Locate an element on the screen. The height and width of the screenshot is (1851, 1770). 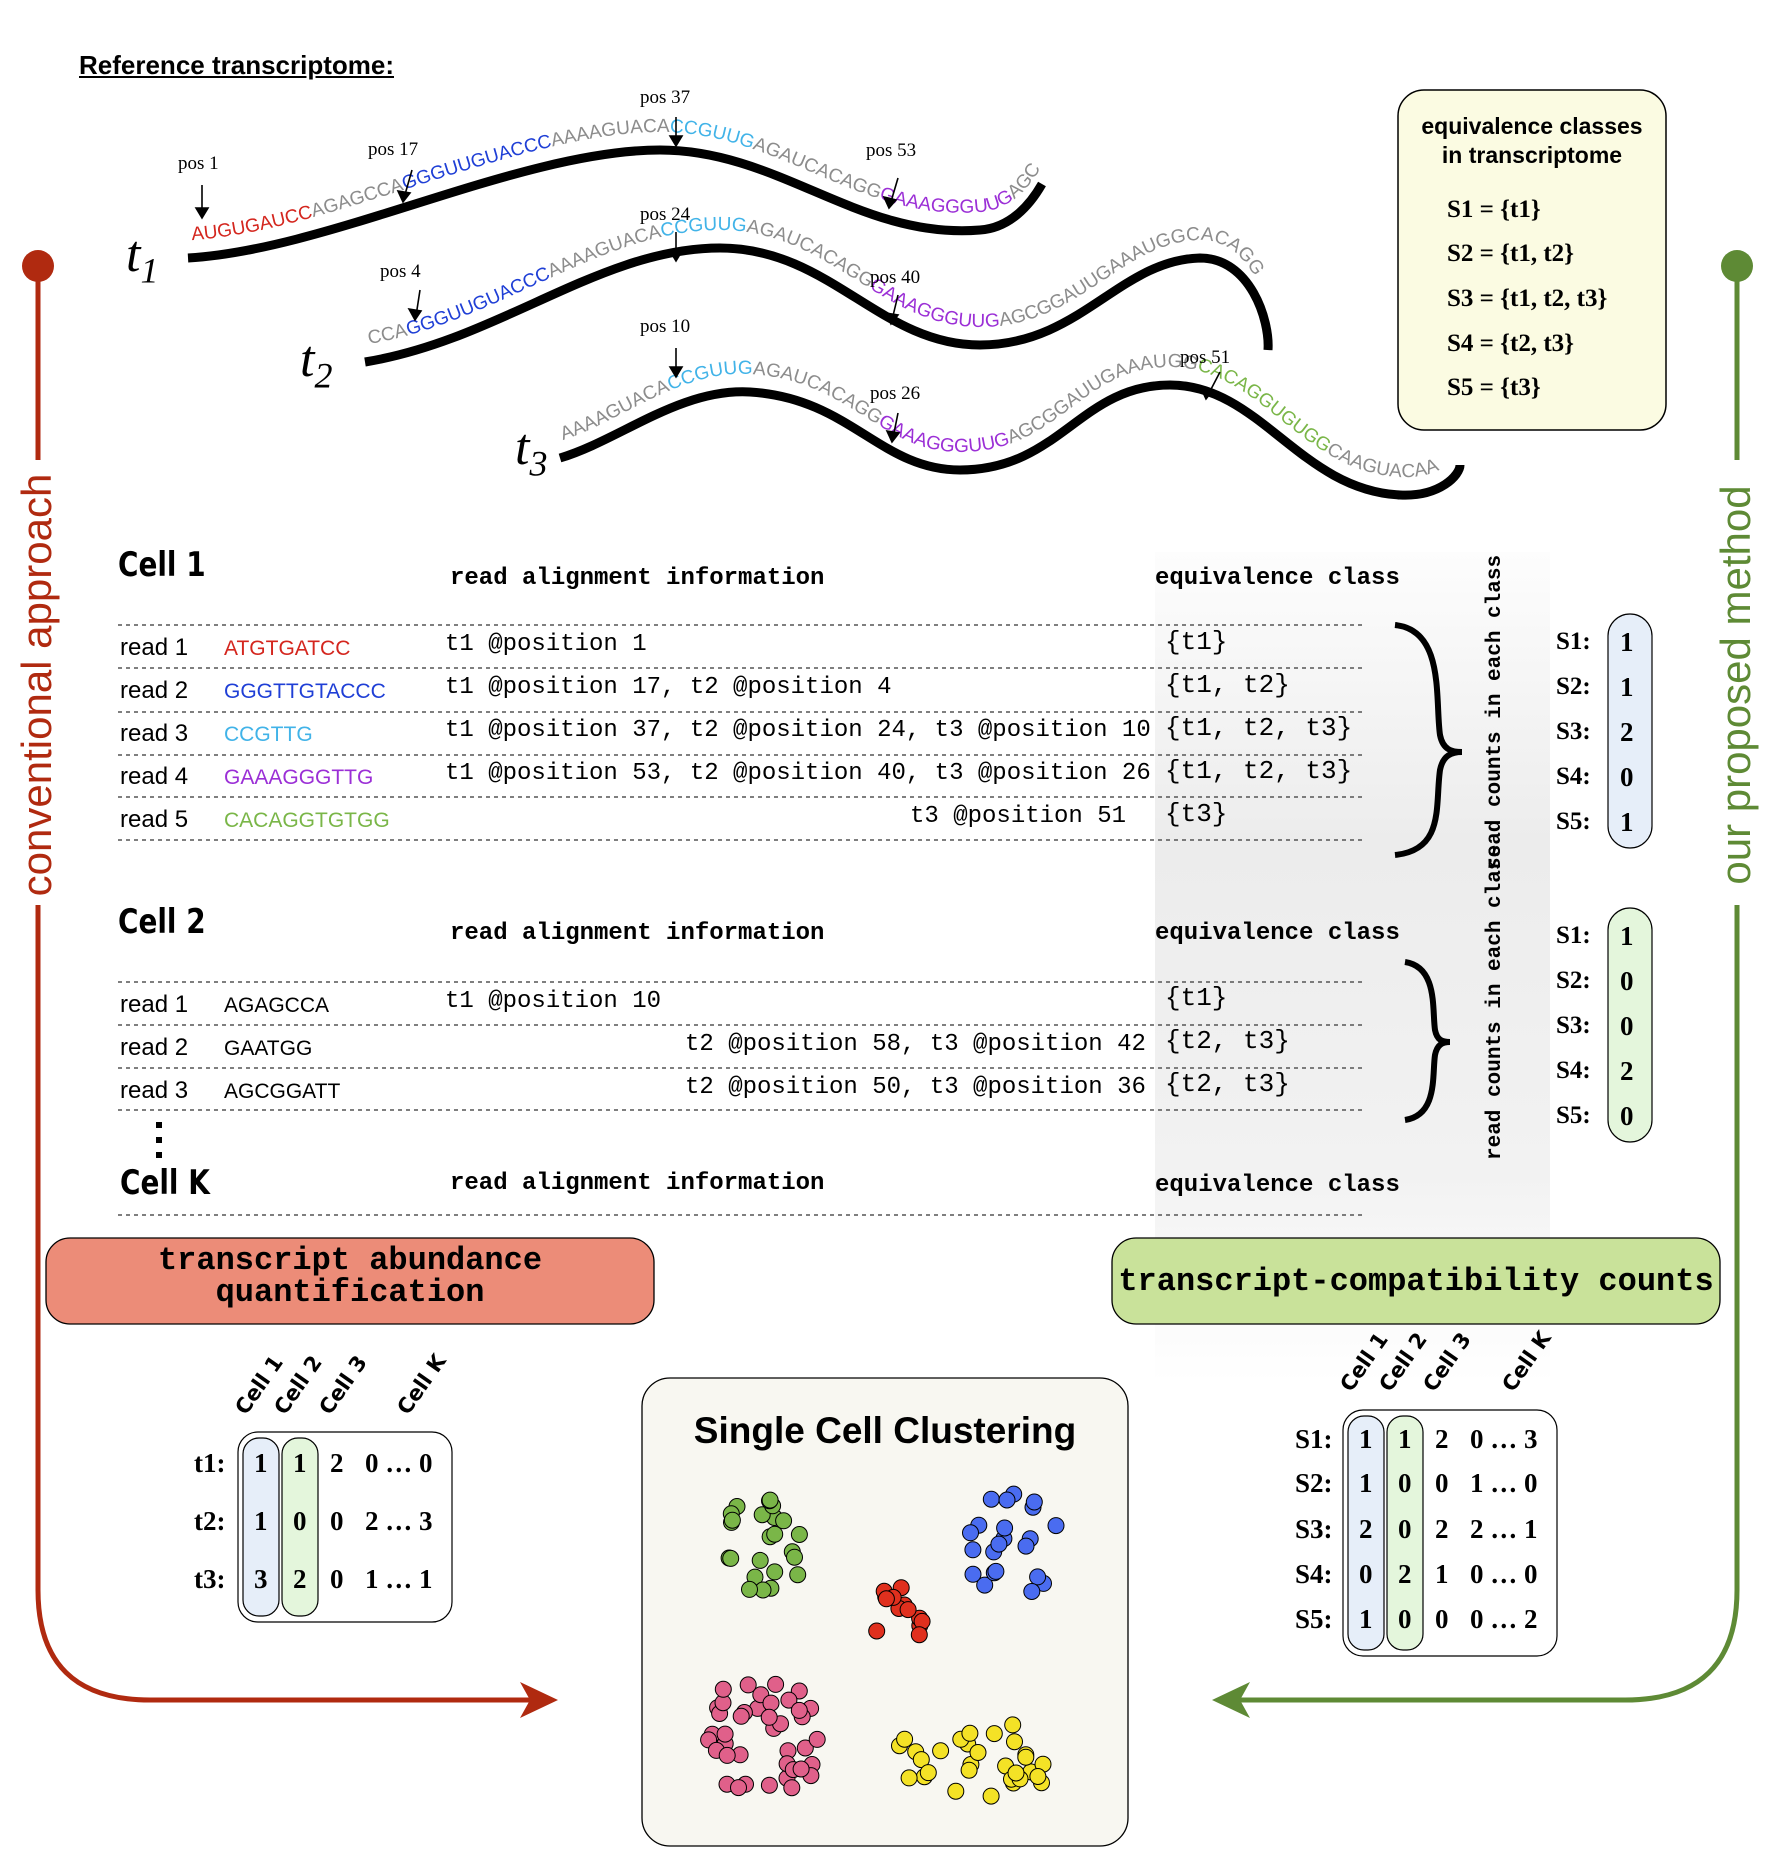
matrix-row-label: S4: is located at coordinates (1314, 1574).